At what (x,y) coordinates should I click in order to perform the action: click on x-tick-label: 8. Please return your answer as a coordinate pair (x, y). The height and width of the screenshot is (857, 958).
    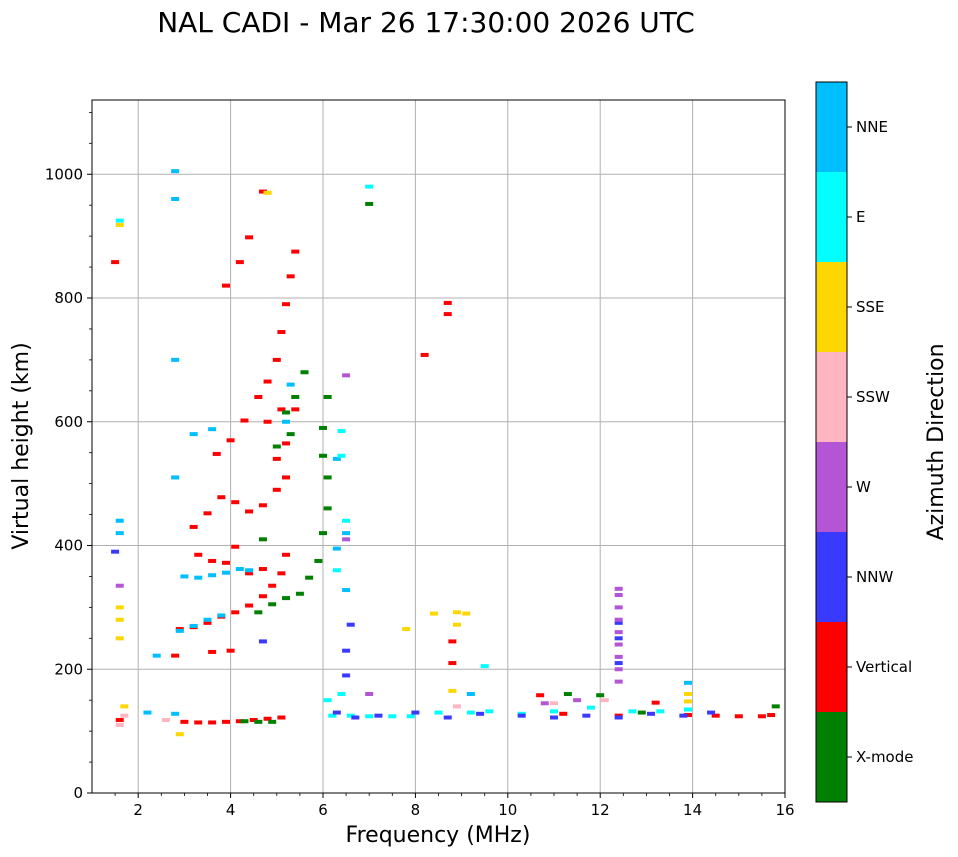
    Looking at the image, I should click on (416, 810).